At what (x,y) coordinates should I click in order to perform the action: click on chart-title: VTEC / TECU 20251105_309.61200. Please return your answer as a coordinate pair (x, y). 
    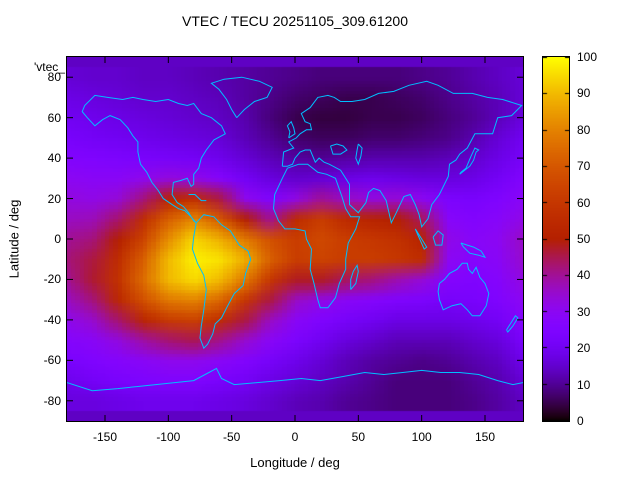
    Looking at the image, I should click on (295, 21).